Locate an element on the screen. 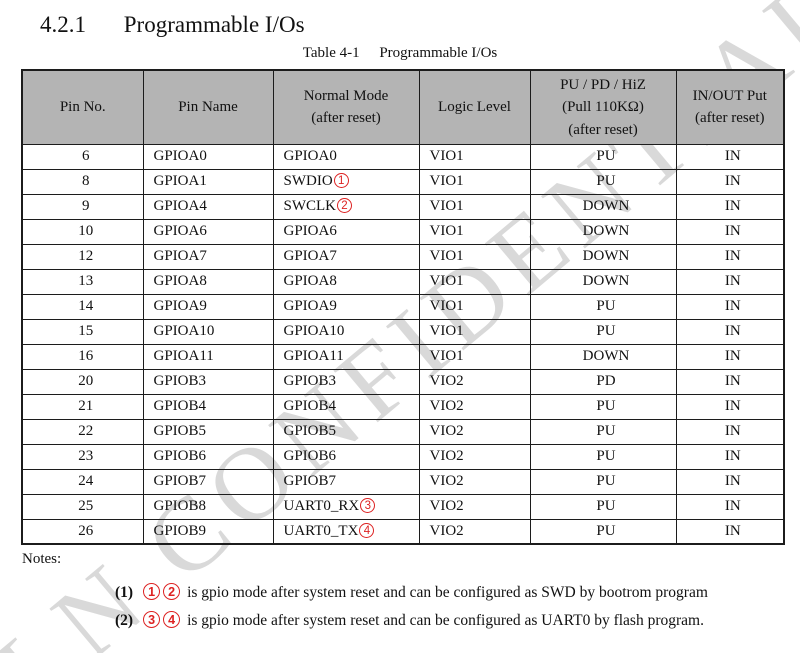 The height and width of the screenshot is (653, 800). table-row: 12 GPIOA7 GPIOA7 VIO1 DOWN IN is located at coordinates (403, 256).